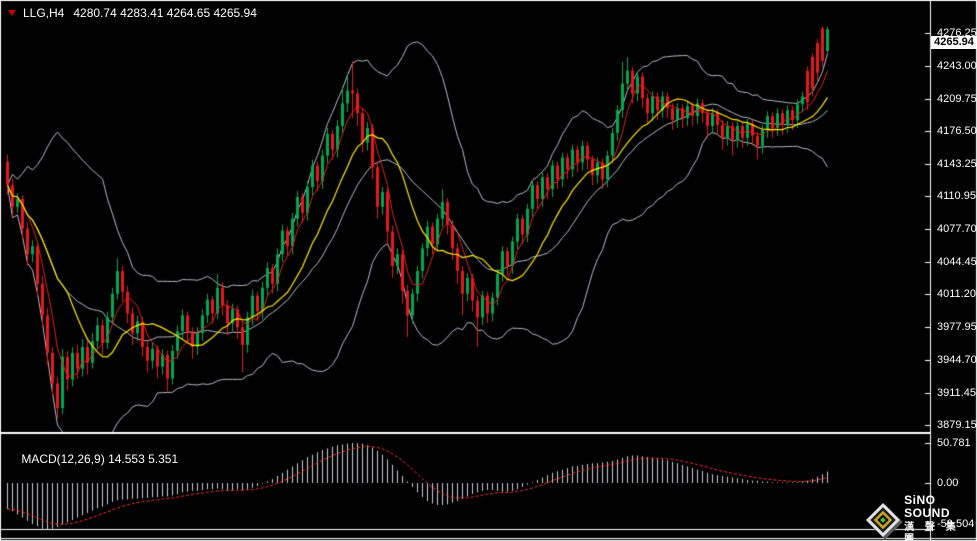 This screenshot has height=541, width=977. Describe the element at coordinates (954, 43) in the screenshot. I see `current-price-tag: 4265.94` at that location.